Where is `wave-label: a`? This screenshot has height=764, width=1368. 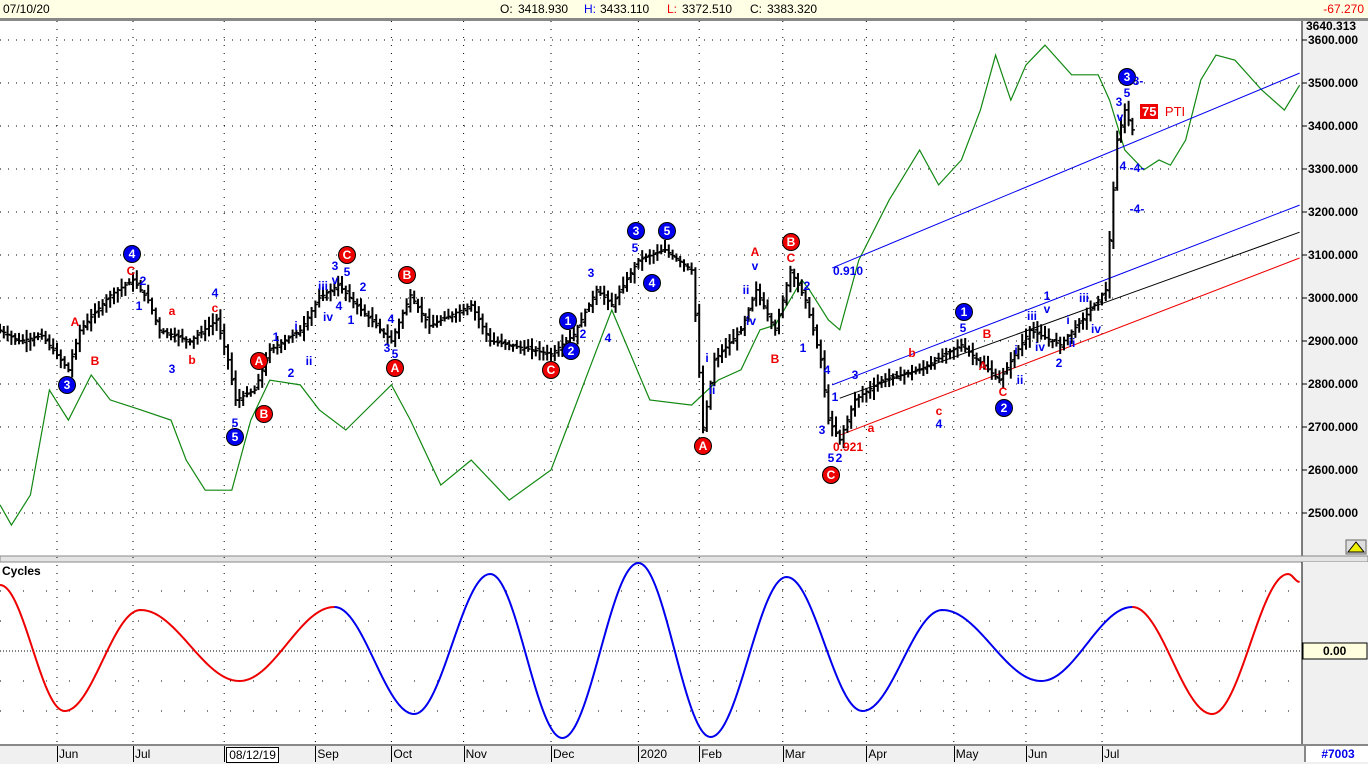
wave-label: a is located at coordinates (172, 311).